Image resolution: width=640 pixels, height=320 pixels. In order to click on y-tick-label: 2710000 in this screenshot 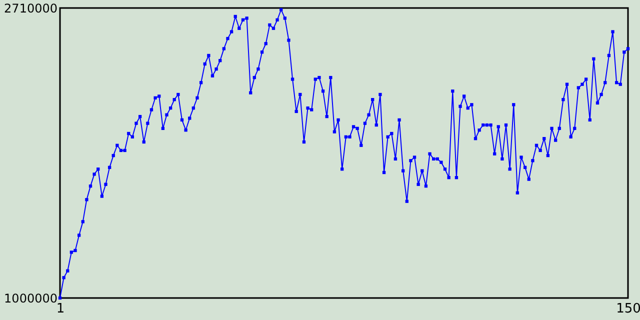, I will do `click(31, 9)`.